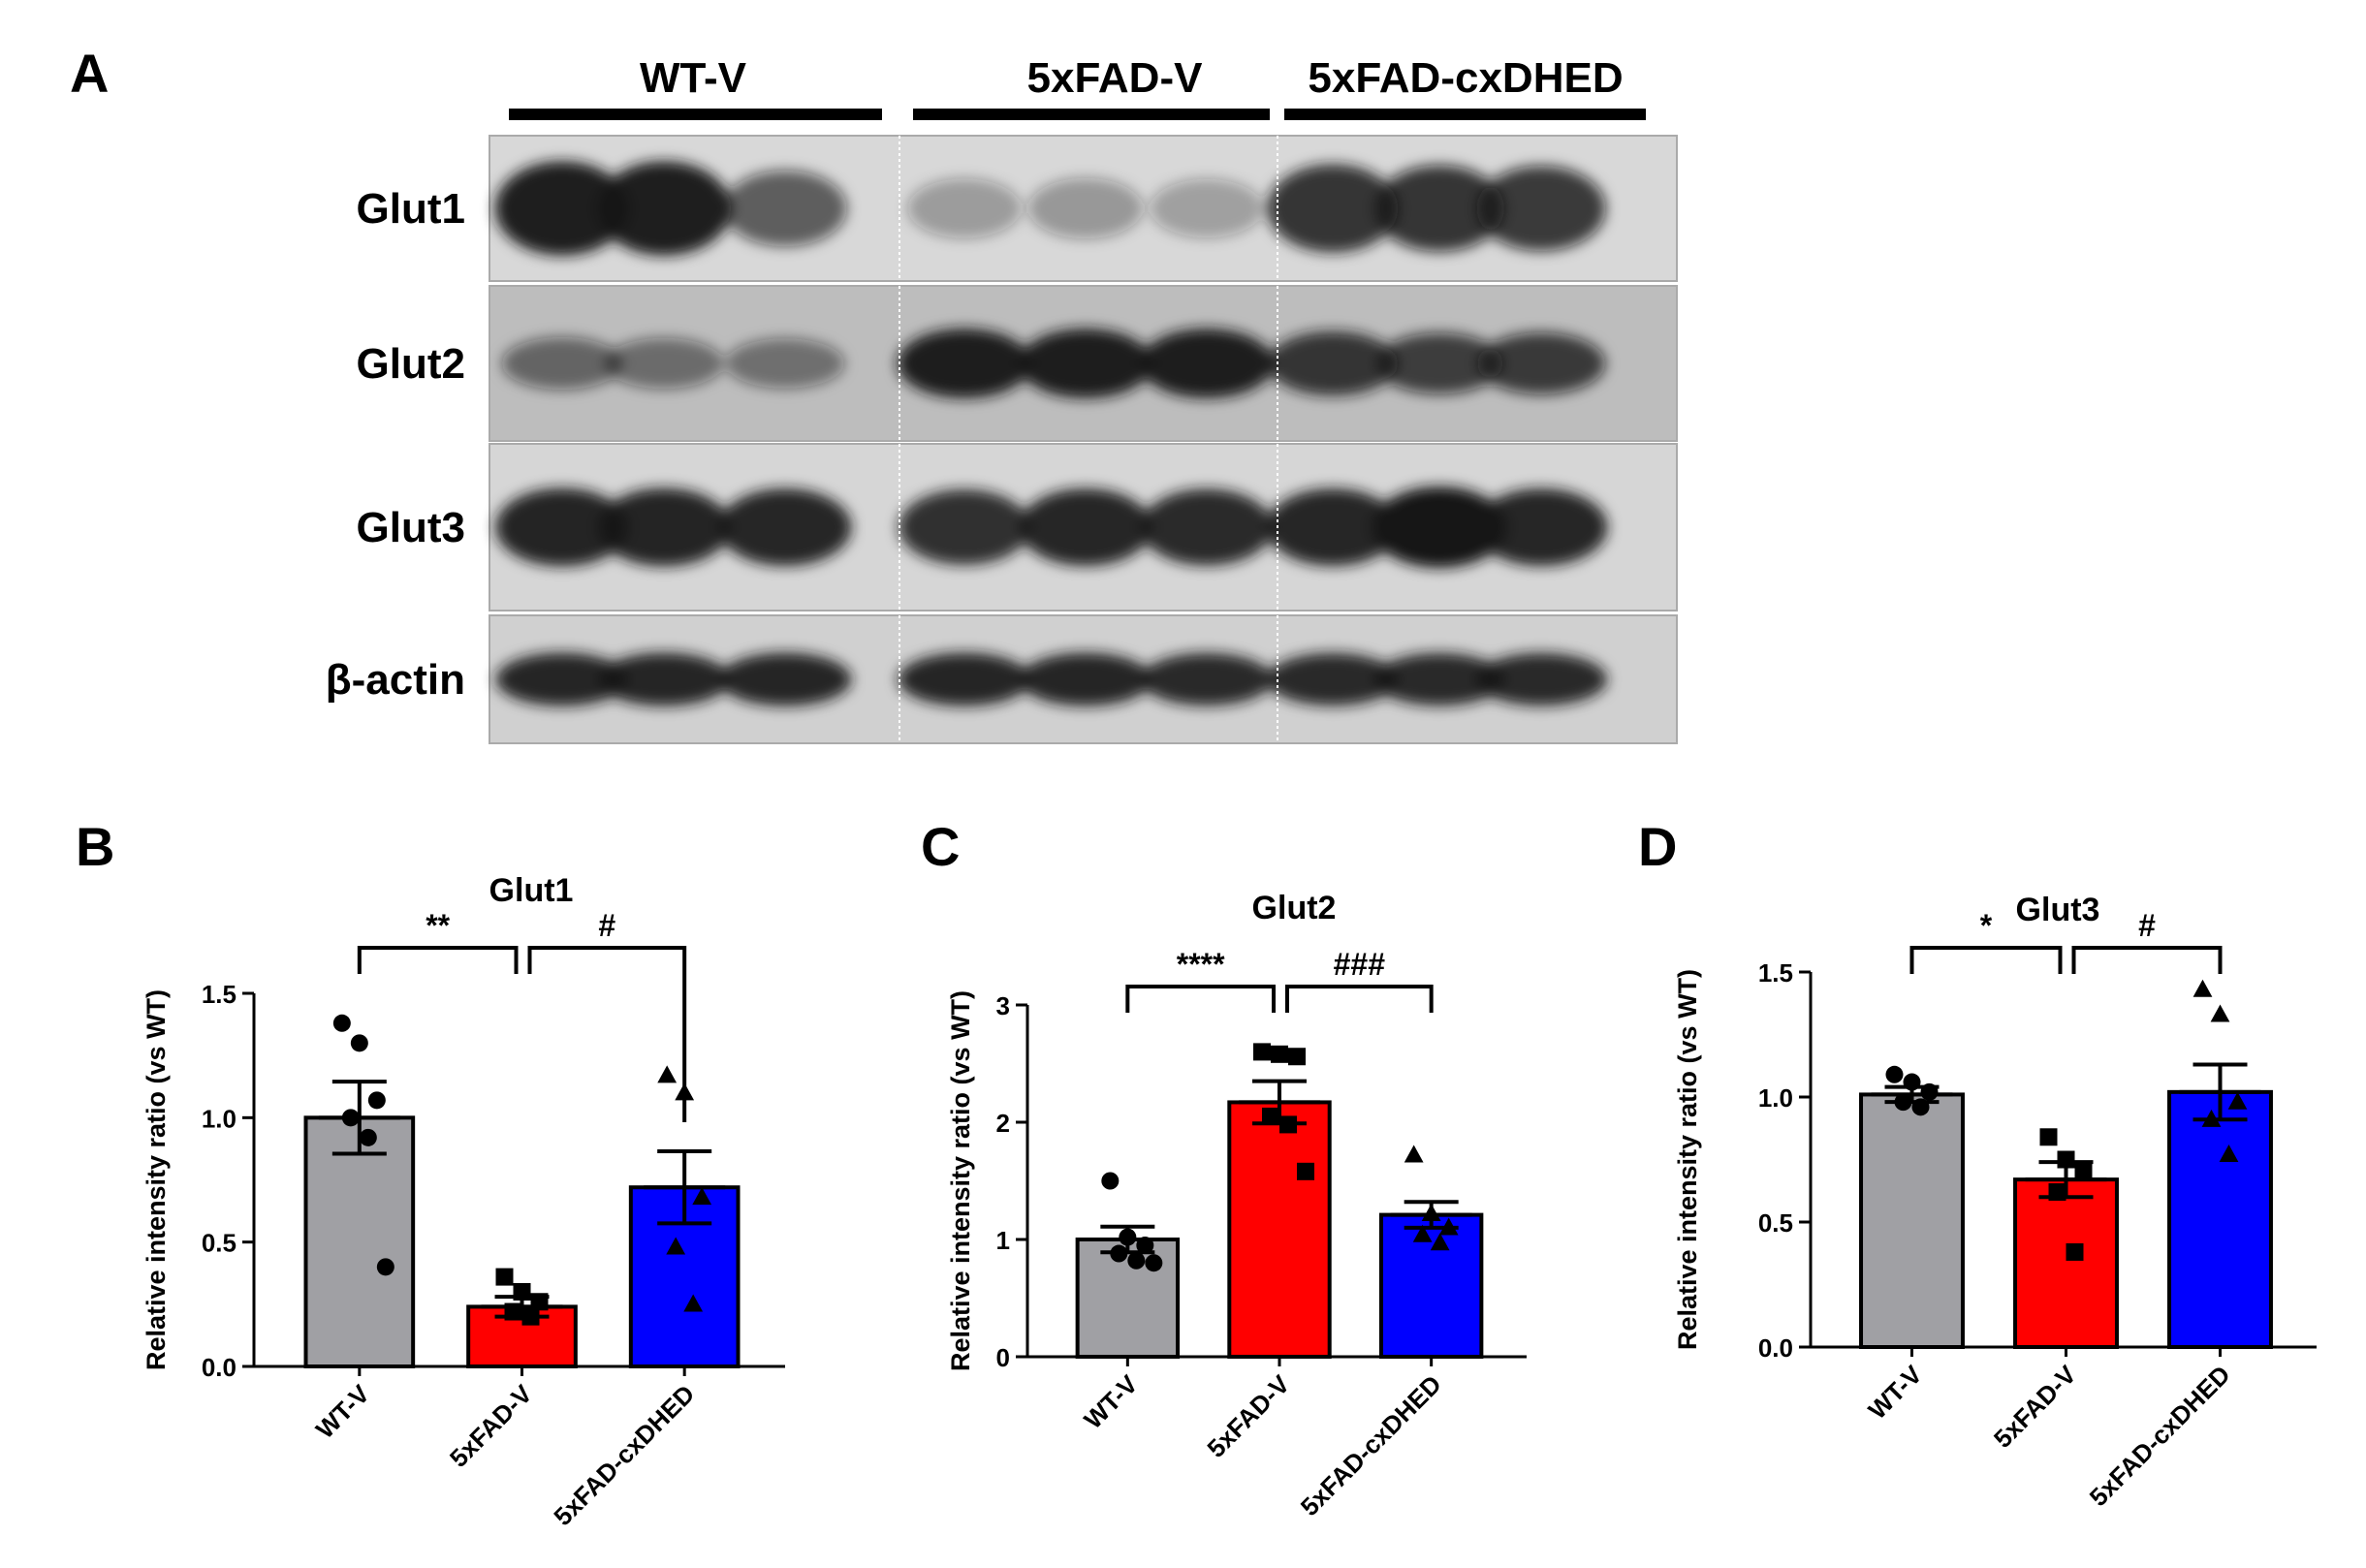 This screenshot has height=1568, width=2366. What do you see at coordinates (1077, 87) in the screenshot?
I see `blot-group-headers: WT-V 5xFAD-V 5xFAD-cxDHED` at bounding box center [1077, 87].